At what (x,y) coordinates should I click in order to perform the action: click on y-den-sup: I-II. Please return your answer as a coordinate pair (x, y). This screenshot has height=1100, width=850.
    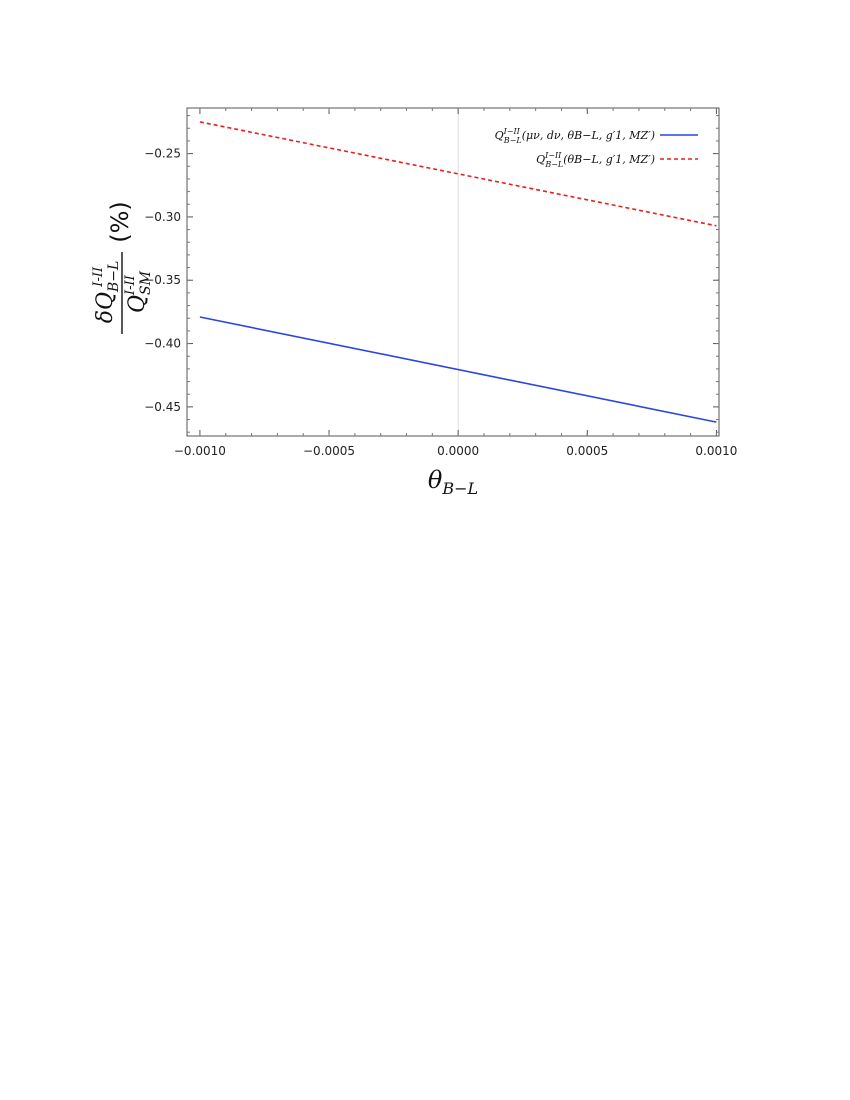
    Looking at the image, I should click on (130, 285).